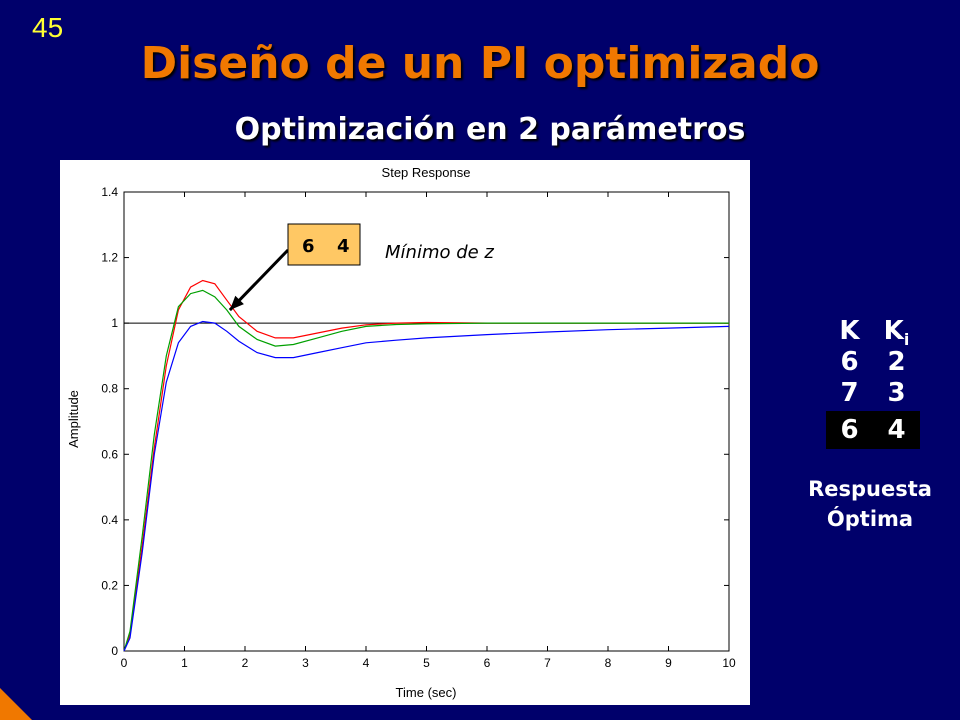 The image size is (960, 720). Describe the element at coordinates (366, 663) in the screenshot. I see `x-tick-label: 4` at that location.